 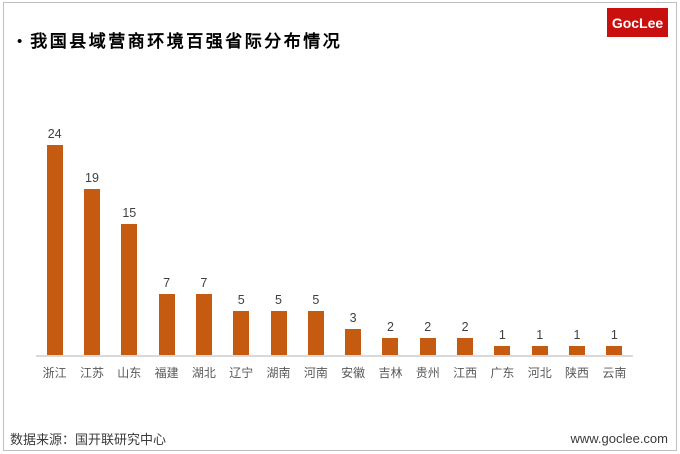 I want to click on x-axis-line, so click(x=334, y=356).